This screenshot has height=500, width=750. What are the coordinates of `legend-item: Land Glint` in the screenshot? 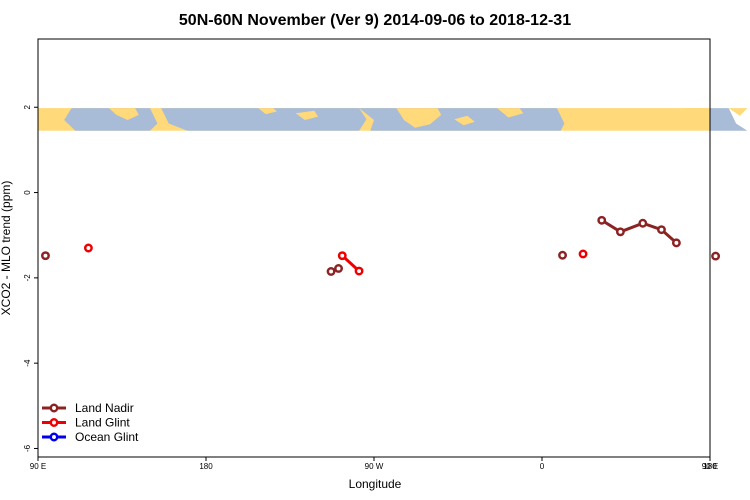 It's located at (86, 423).